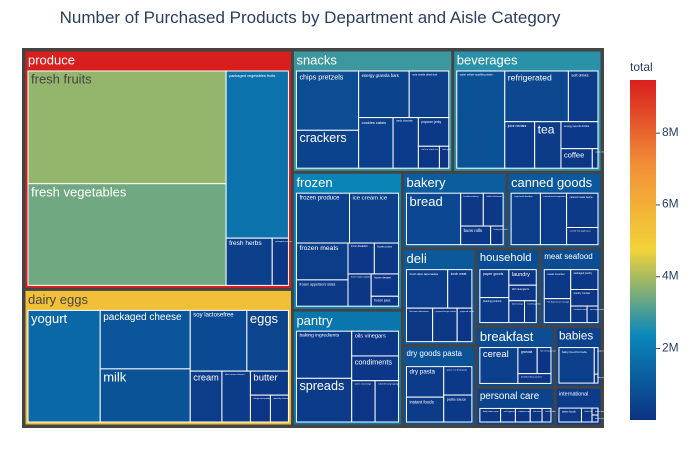 The image size is (700, 455). Describe the element at coordinates (316, 60) in the screenshot. I see `department-label: snacks` at that location.